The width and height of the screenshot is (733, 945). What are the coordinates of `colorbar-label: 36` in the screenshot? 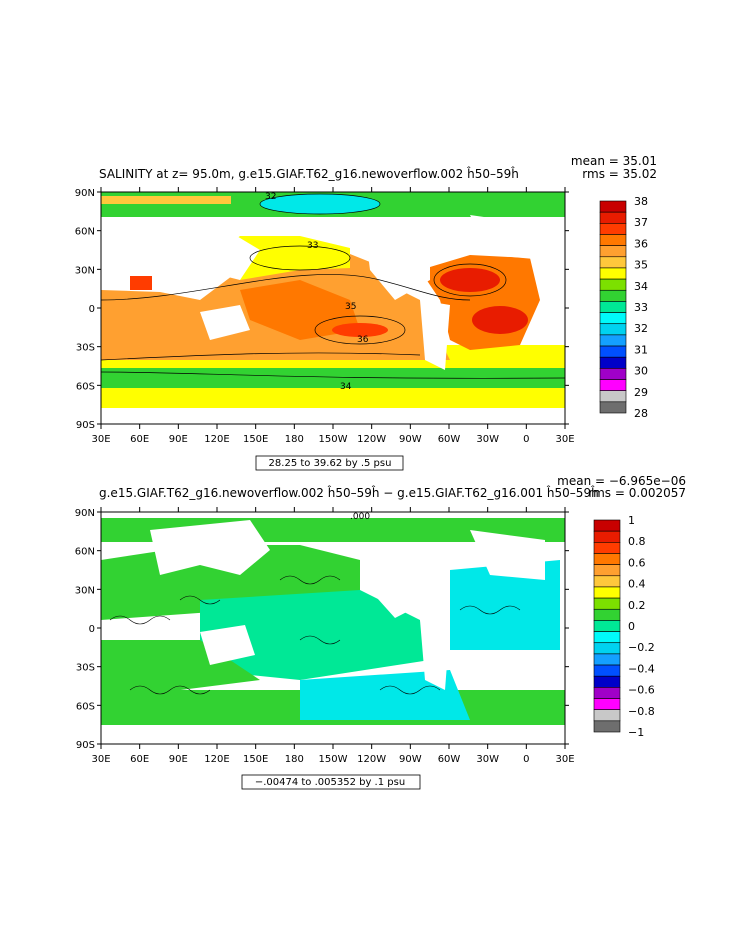 It's located at (641, 243).